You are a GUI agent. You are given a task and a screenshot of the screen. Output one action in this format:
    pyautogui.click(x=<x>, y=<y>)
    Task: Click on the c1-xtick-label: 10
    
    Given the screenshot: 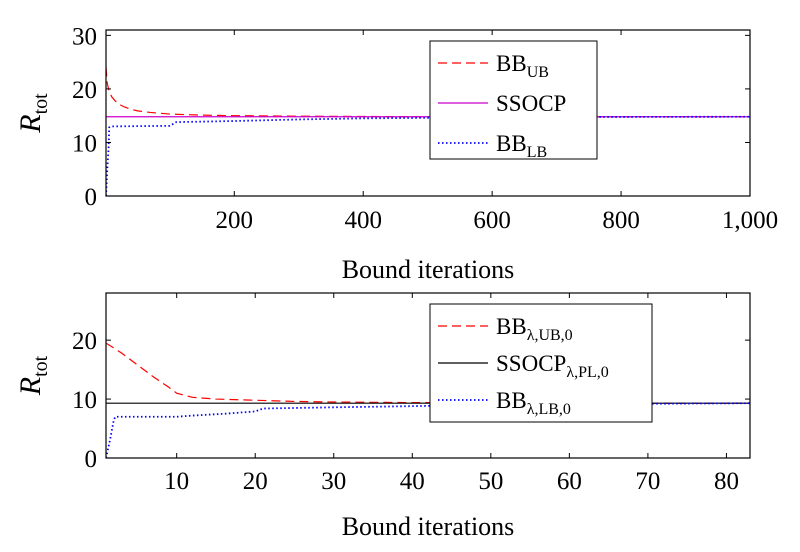 What is the action you would take?
    pyautogui.click(x=176, y=481)
    